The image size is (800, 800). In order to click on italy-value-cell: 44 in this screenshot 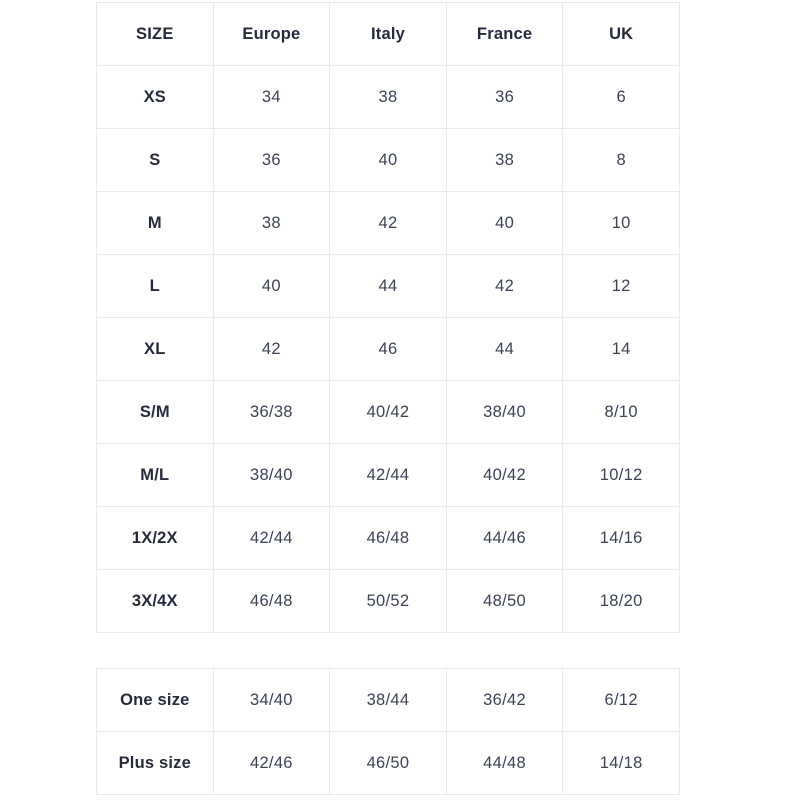, I will do `click(388, 286)`.